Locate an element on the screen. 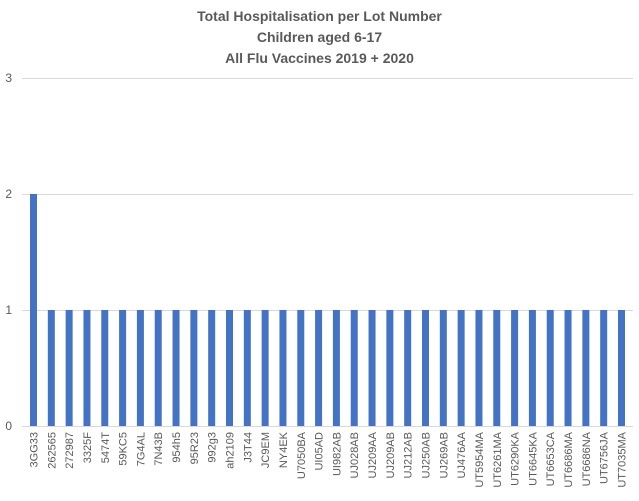 The width and height of the screenshot is (639, 501). bar-J3T44 is located at coordinates (247, 368).